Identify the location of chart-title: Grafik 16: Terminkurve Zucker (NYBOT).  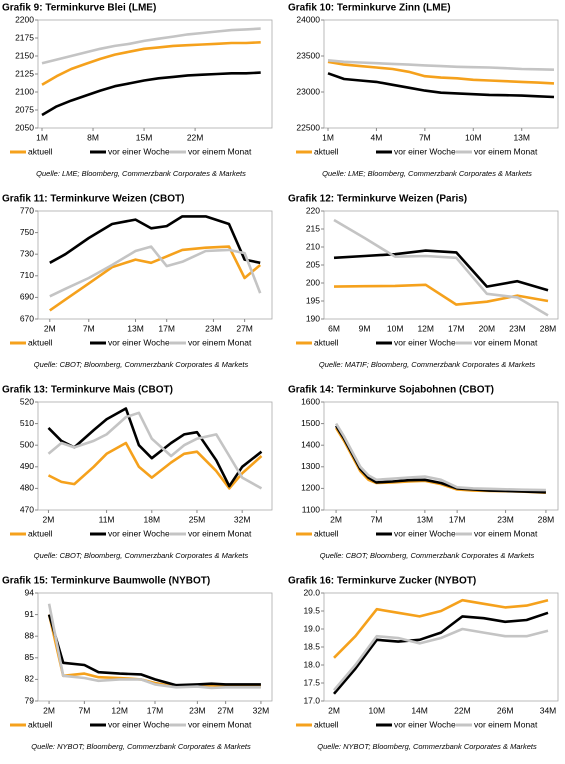
(382, 581).